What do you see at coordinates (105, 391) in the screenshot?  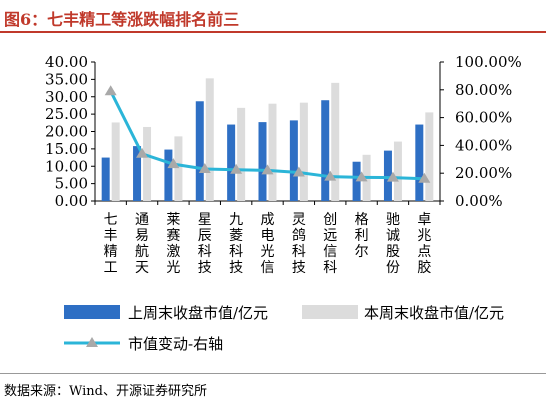 I see `source-note: 数据来源：Wind、开源证券研究所` at bounding box center [105, 391].